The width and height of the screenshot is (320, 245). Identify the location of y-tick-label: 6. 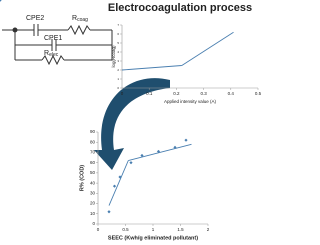
(118, 34).